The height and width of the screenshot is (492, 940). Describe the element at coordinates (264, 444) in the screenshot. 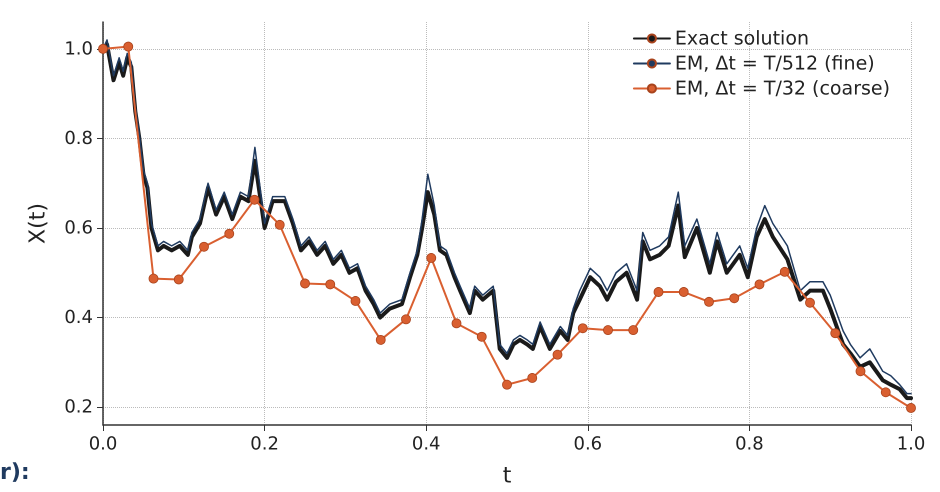

I see `x-tick-label: 0.2` at that location.